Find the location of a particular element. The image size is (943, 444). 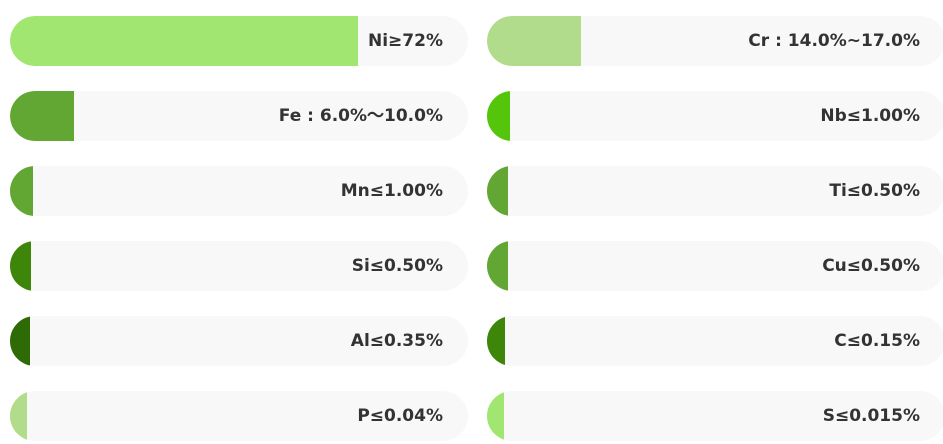

composition-bar-p: P≤0.04% is located at coordinates (239, 416).